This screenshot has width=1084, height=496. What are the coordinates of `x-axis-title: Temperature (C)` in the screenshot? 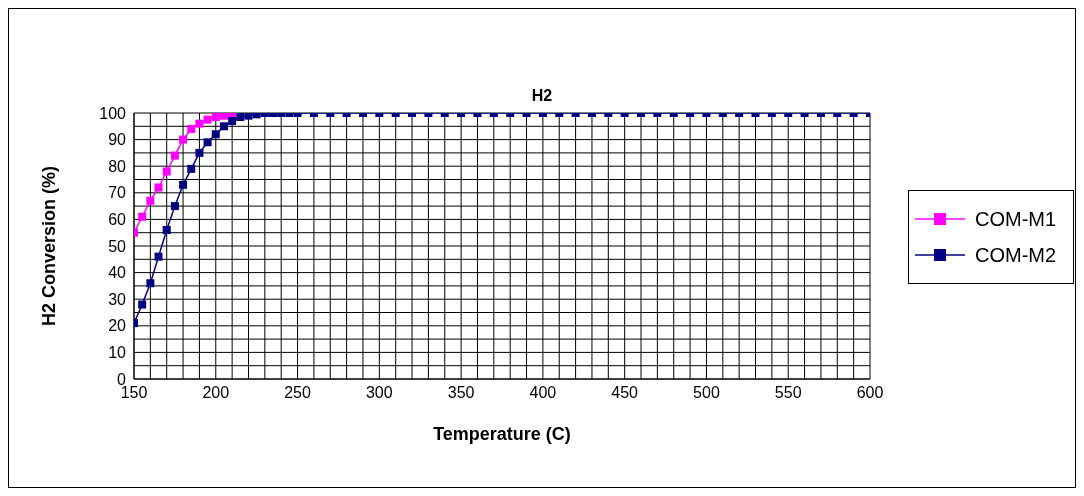 It's located at (502, 433).